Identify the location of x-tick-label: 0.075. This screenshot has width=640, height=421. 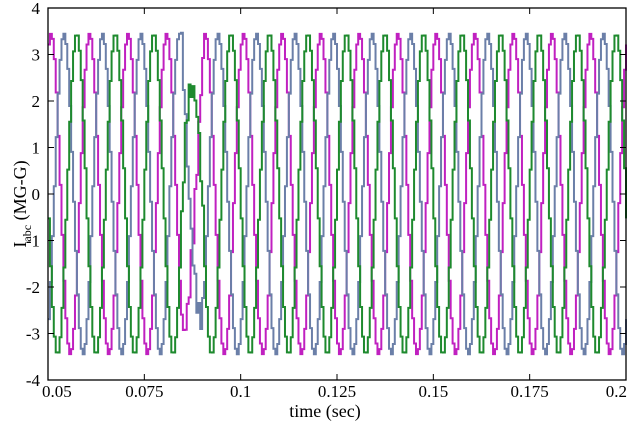
(144, 391).